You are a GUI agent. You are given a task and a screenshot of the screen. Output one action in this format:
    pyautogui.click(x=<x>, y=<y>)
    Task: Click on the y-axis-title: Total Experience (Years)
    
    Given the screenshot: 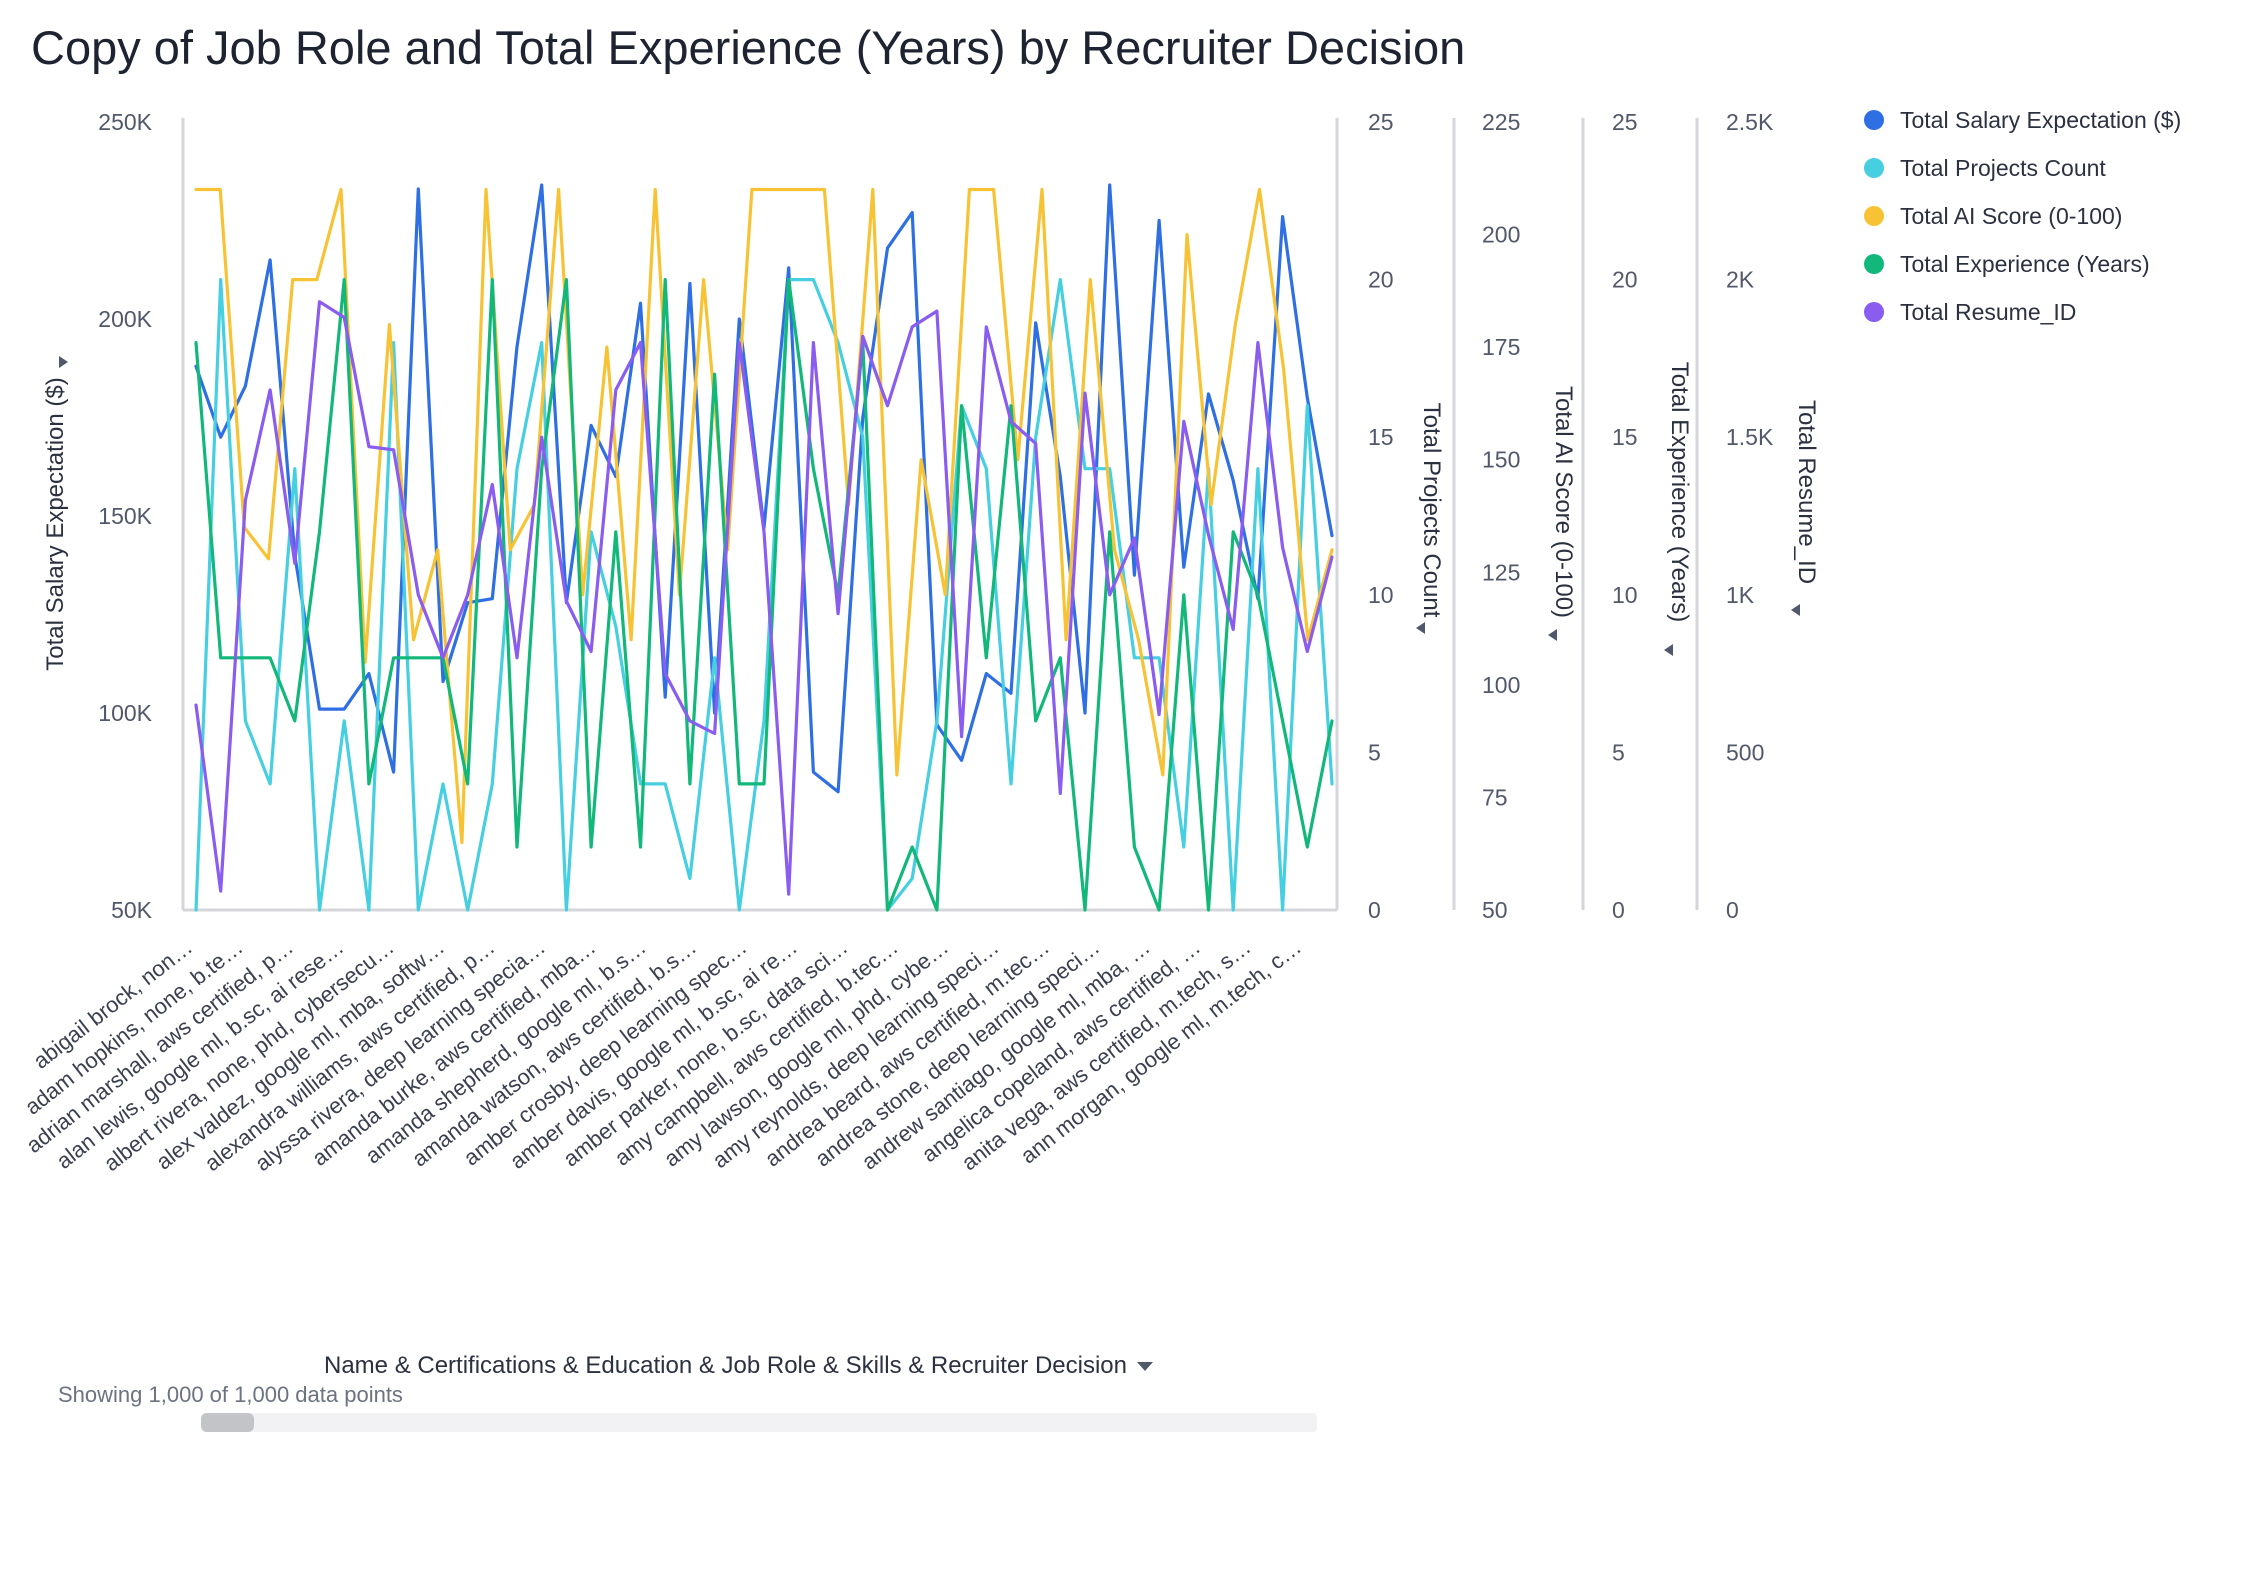 What is the action you would take?
    pyautogui.click(x=1679, y=492)
    